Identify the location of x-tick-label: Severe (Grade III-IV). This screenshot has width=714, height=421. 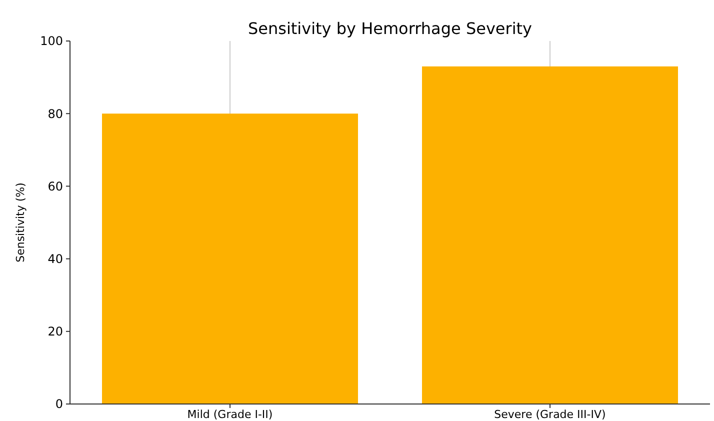
(550, 414).